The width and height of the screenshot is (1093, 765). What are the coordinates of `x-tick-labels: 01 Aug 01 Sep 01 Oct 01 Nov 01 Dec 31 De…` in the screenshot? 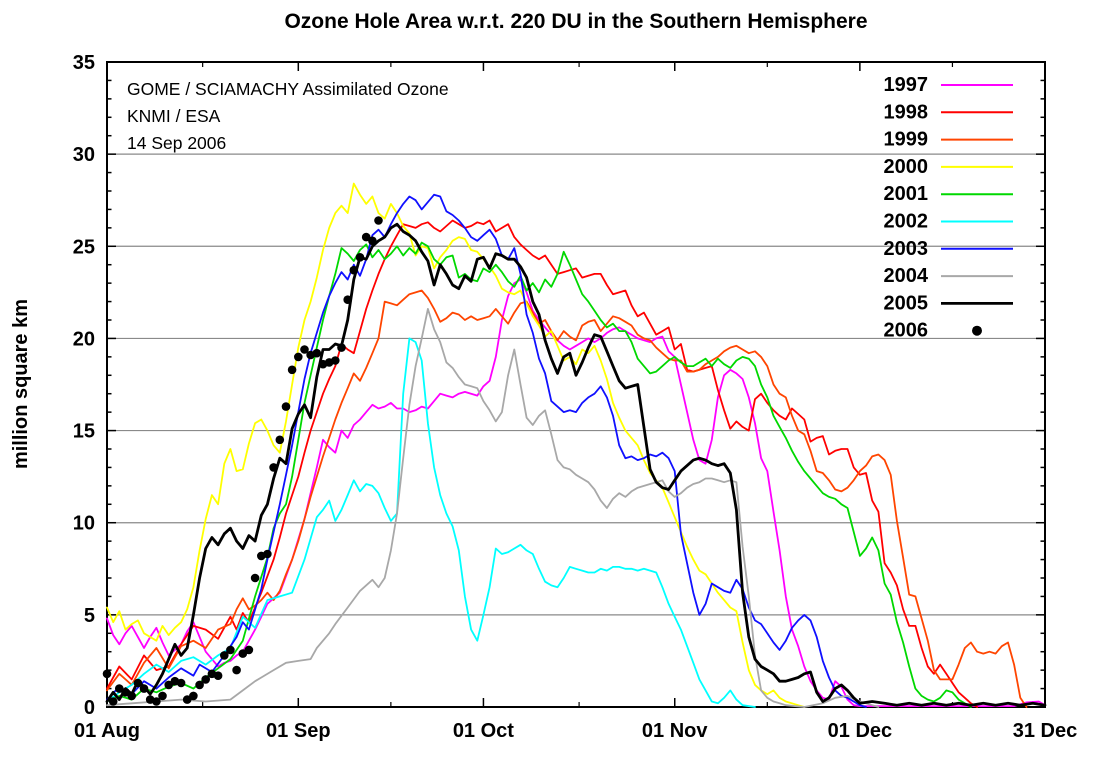 It's located at (575, 731).